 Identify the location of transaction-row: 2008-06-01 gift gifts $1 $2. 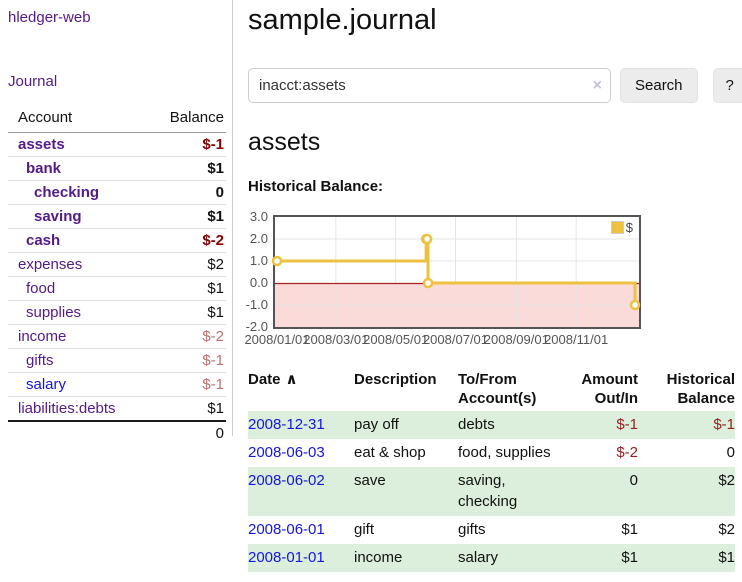
(491, 530).